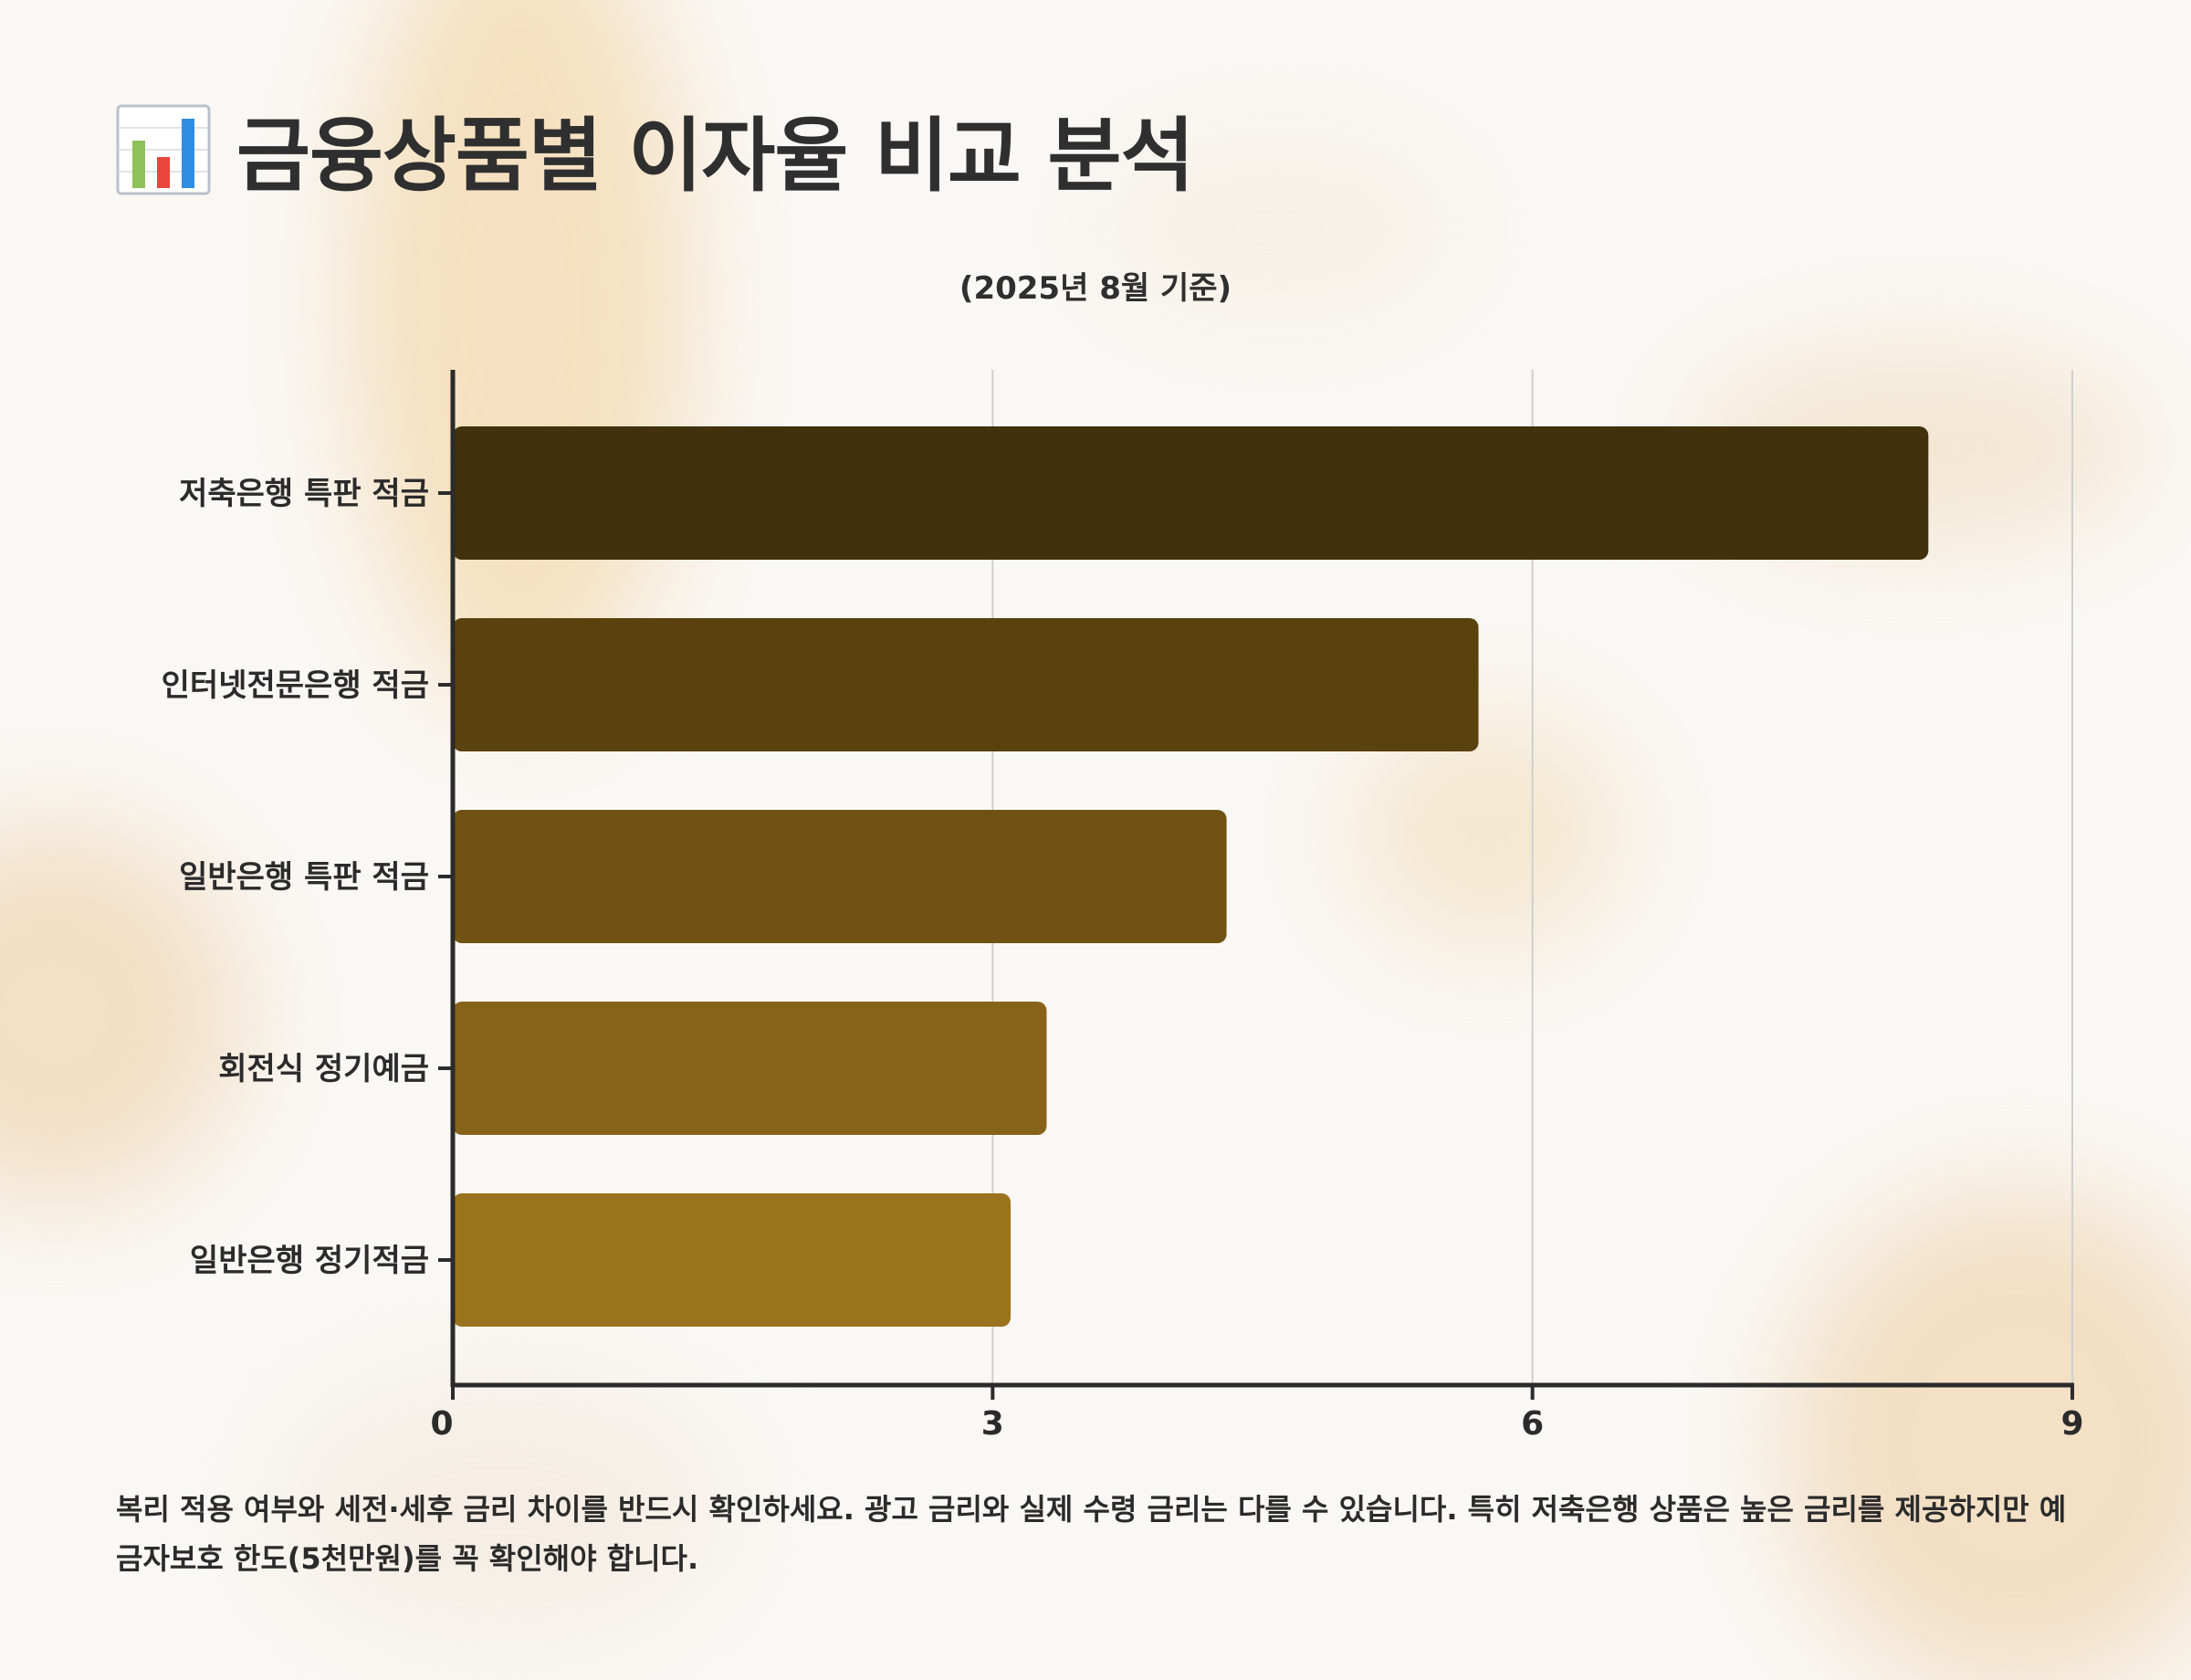 Image resolution: width=2191 pixels, height=1680 pixels. I want to click on category-label: 일반은행 특판 적금, so click(304, 877).